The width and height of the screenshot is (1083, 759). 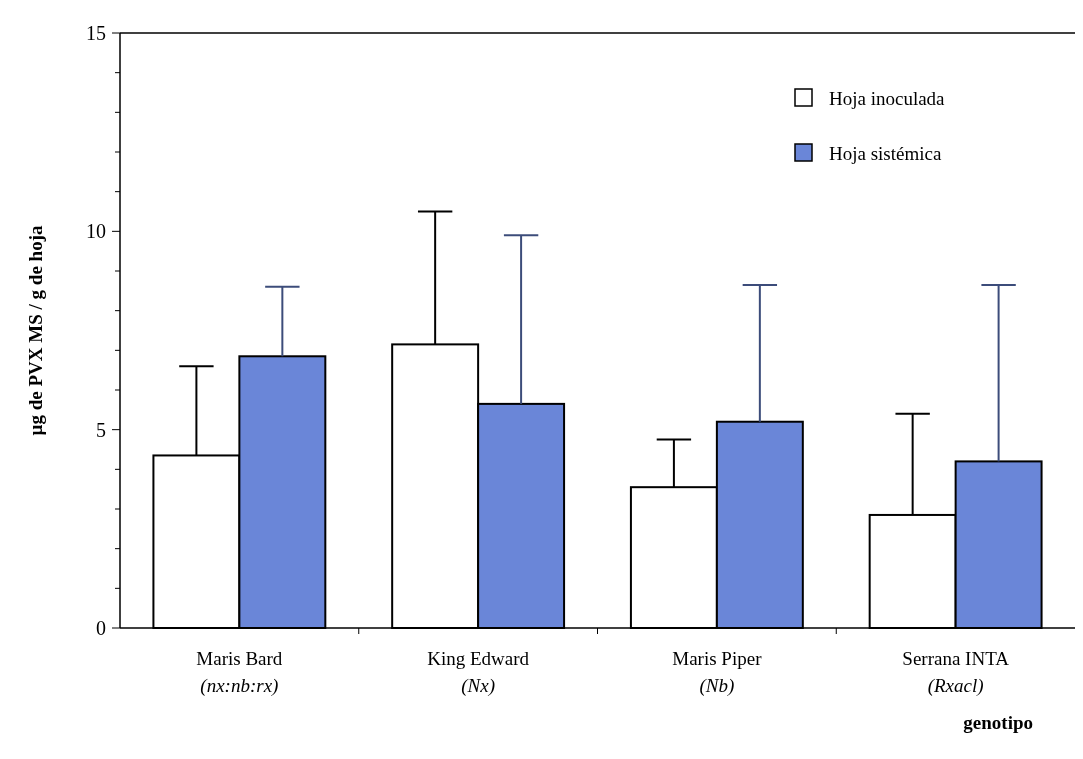 What do you see at coordinates (478, 672) in the screenshot?
I see `x-tick-label: King Edward (Nx)` at bounding box center [478, 672].